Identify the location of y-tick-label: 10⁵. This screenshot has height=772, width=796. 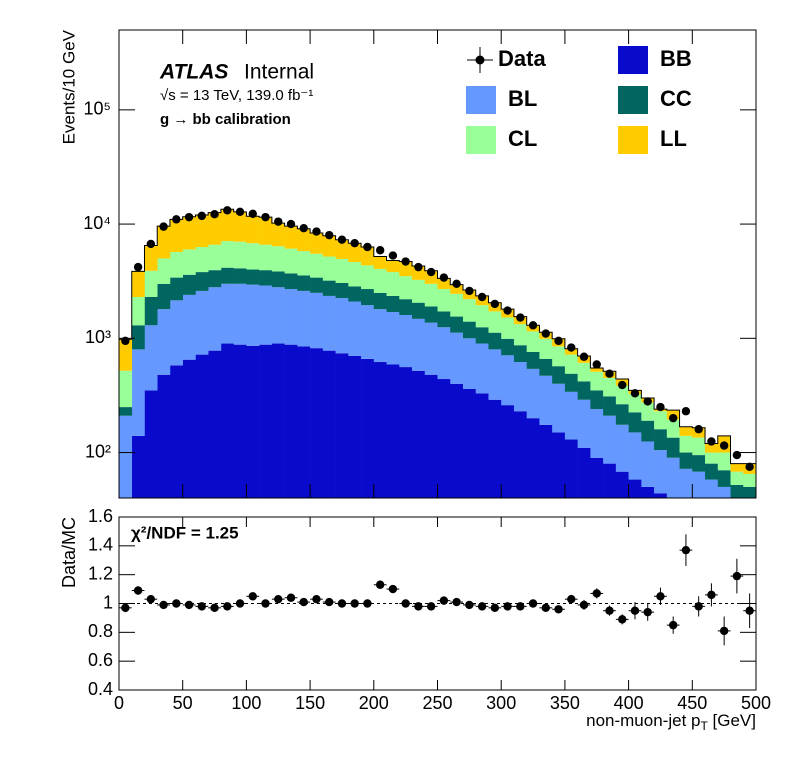
(97, 109).